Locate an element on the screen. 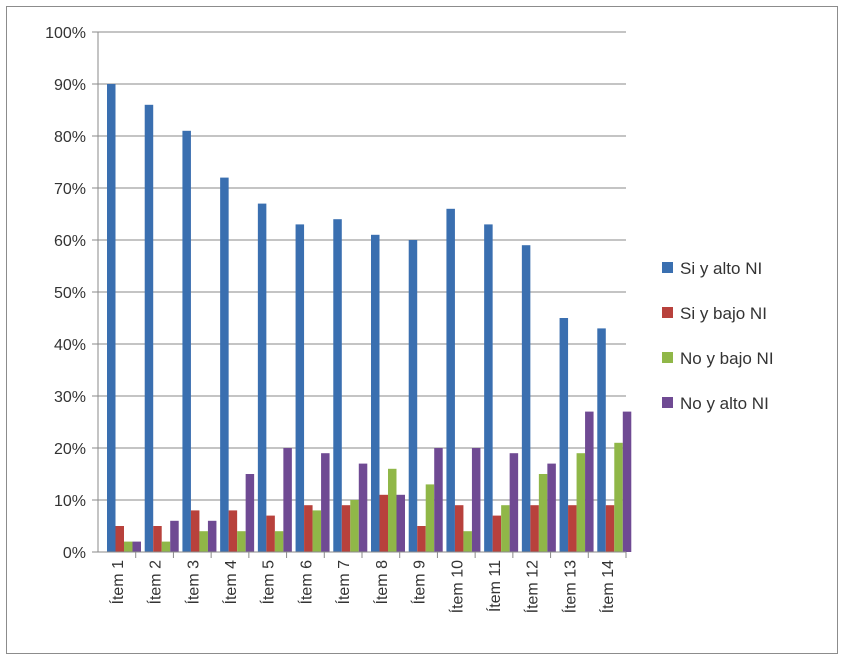  y-axis-ticks: 0% 10% 20% 30% 40% 50% 60% 70% 80% 90% 100% is located at coordinates (71, 293).